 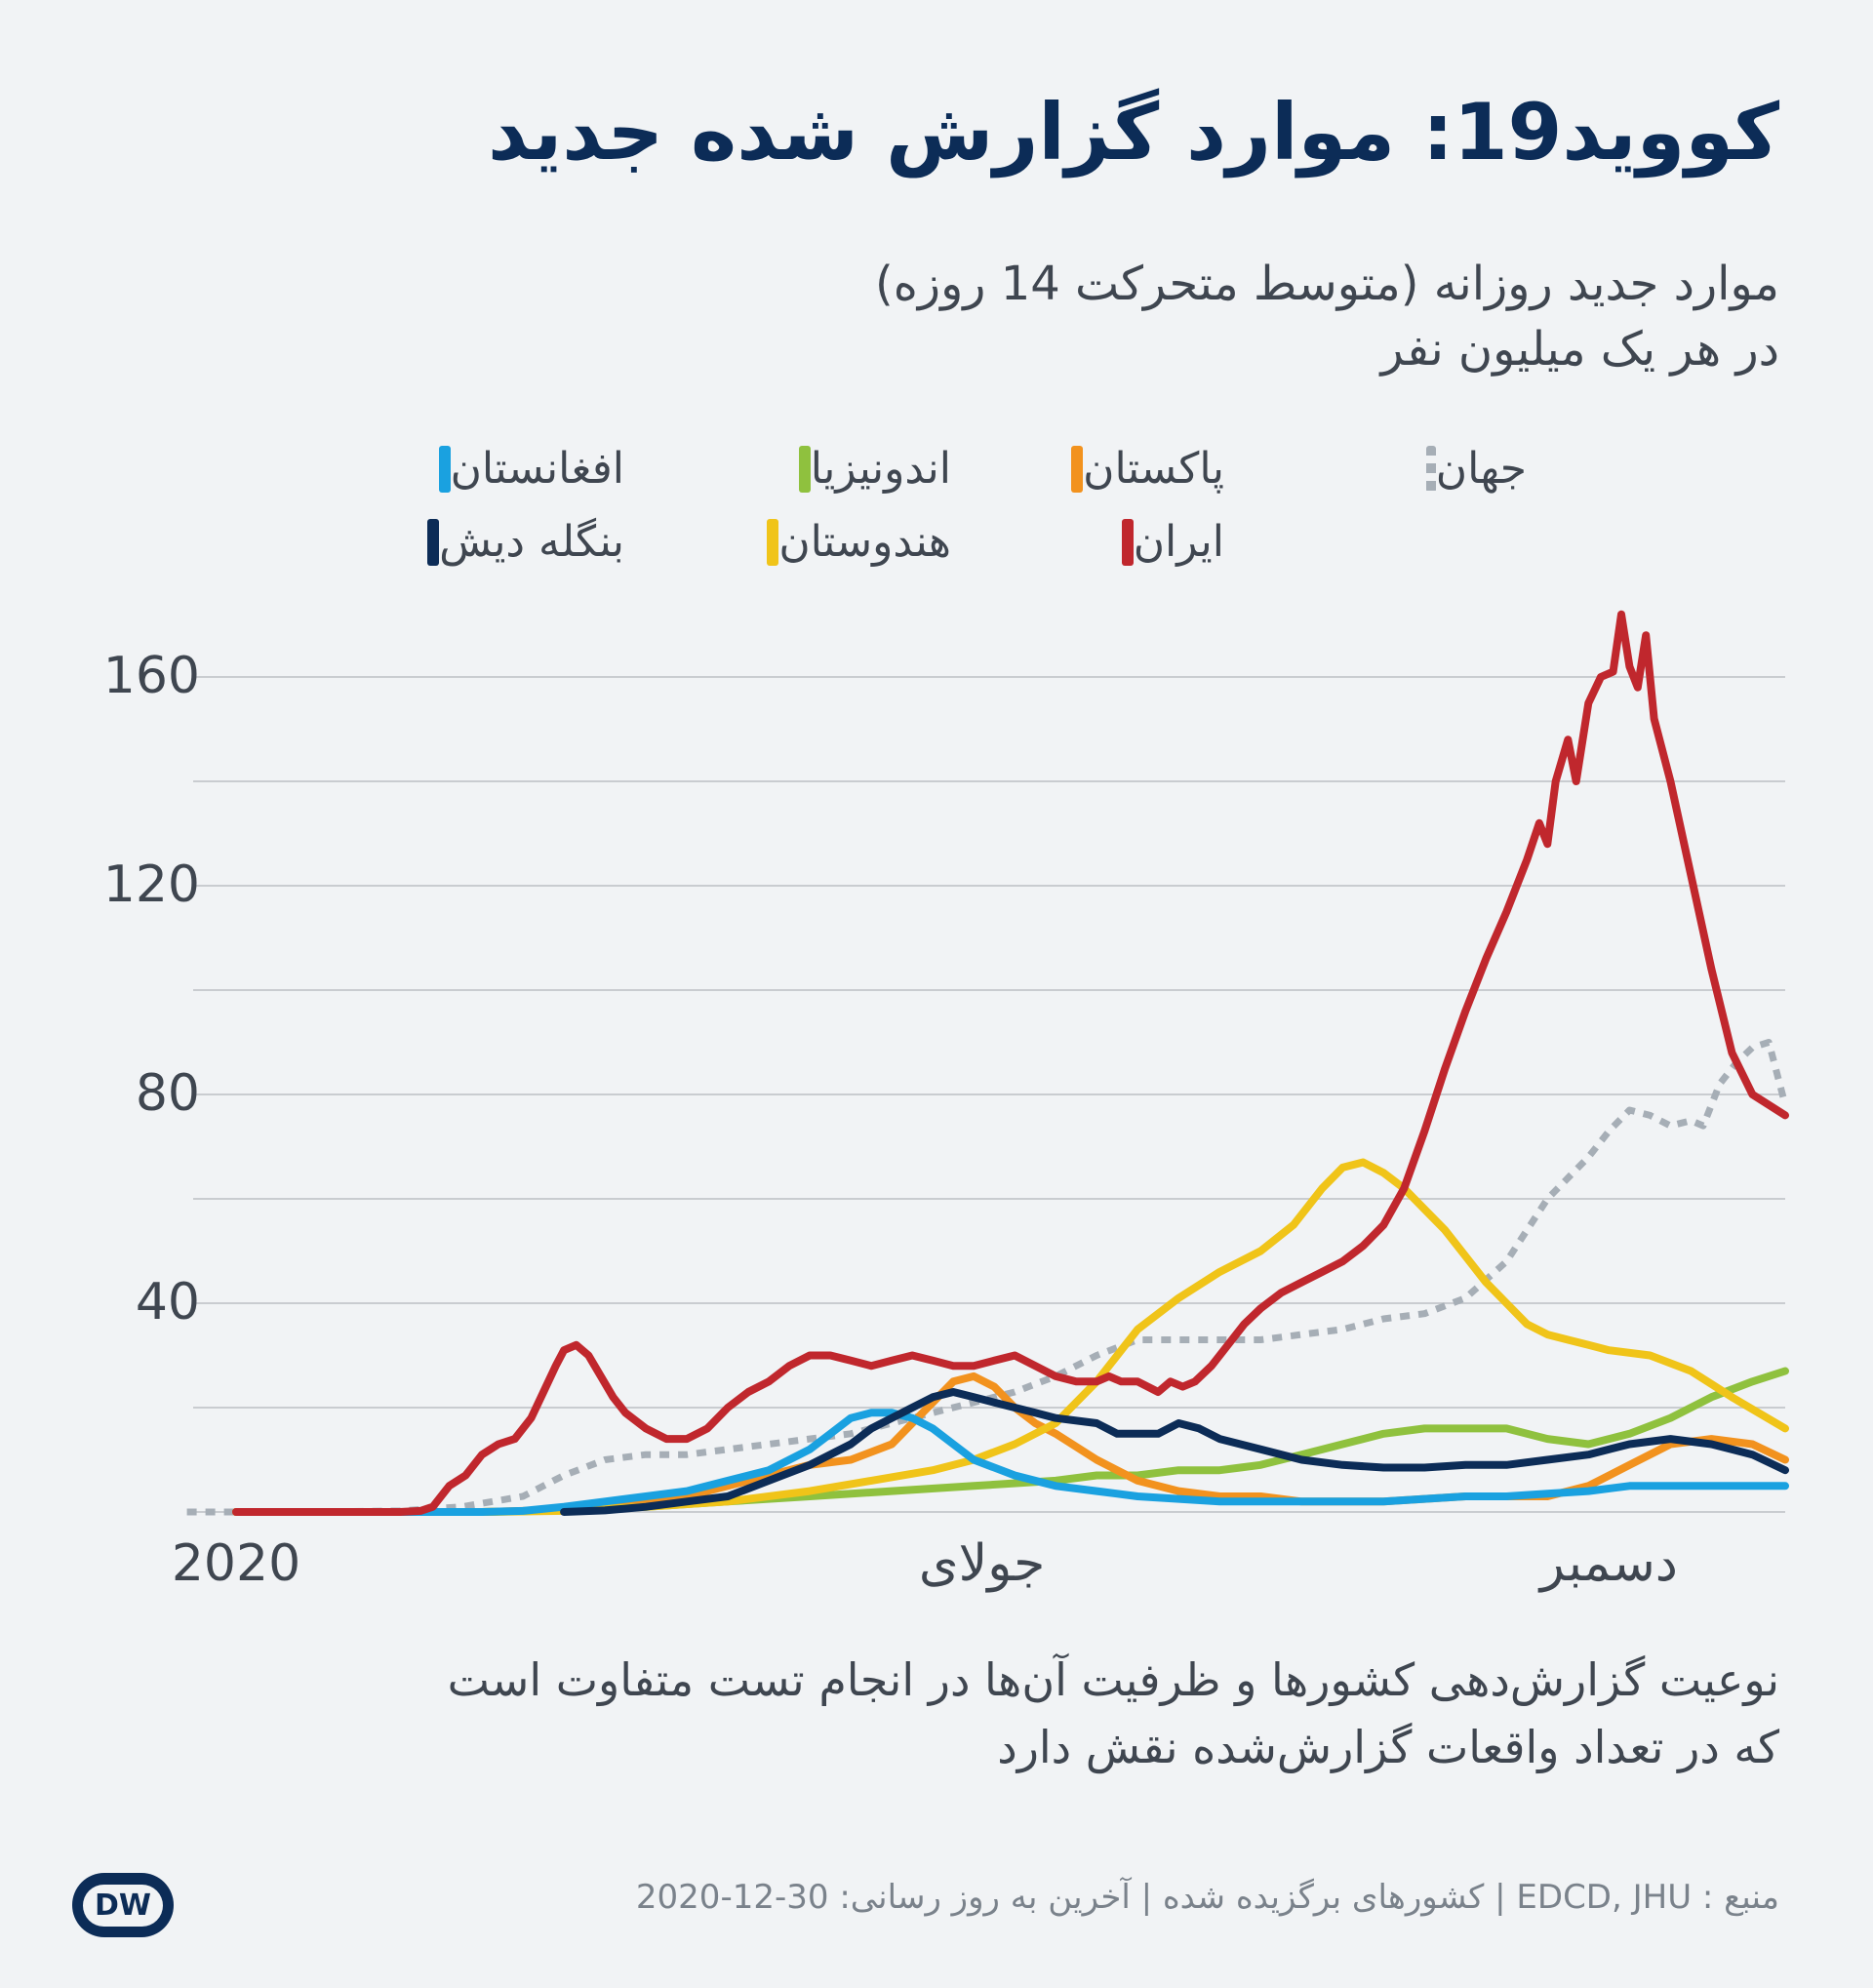 What do you see at coordinates (531, 542) in the screenshot?
I see `legend-label-bangladesh: بنگله دیش` at bounding box center [531, 542].